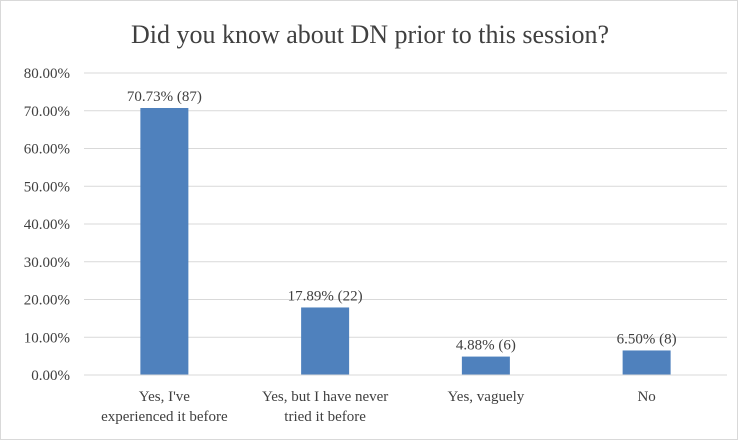 The height and width of the screenshot is (444, 738). I want to click on x-category-label: tried it before, so click(325, 417).